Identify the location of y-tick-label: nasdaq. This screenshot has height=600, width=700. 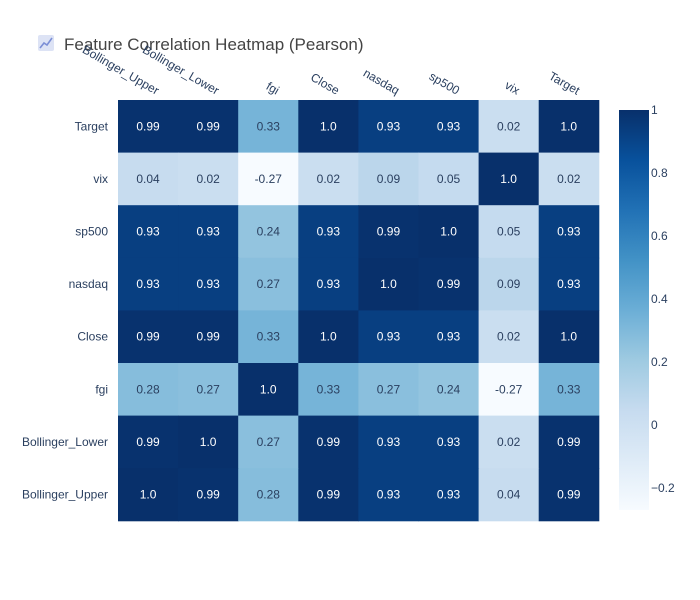
(88, 284).